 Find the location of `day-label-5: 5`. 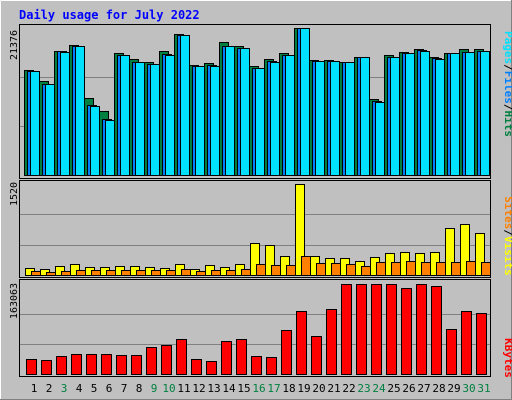

day-label-5: 5 is located at coordinates (94, 388).